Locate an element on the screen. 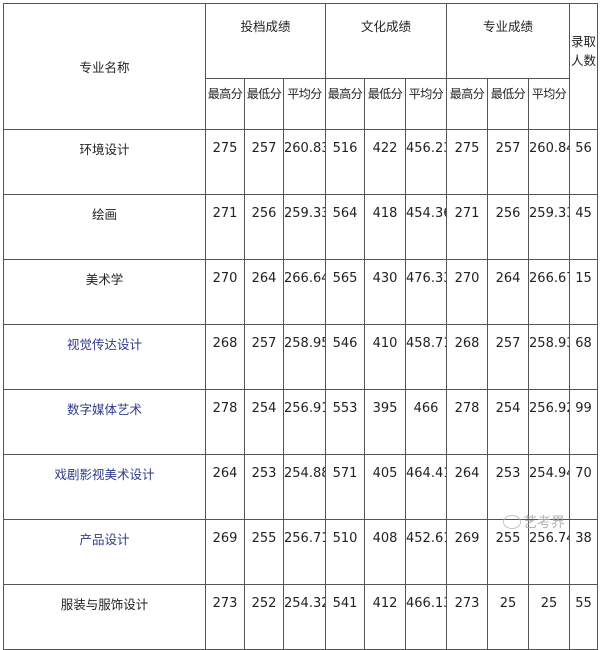  header-major-name: 专业名称 is located at coordinates (104, 66).